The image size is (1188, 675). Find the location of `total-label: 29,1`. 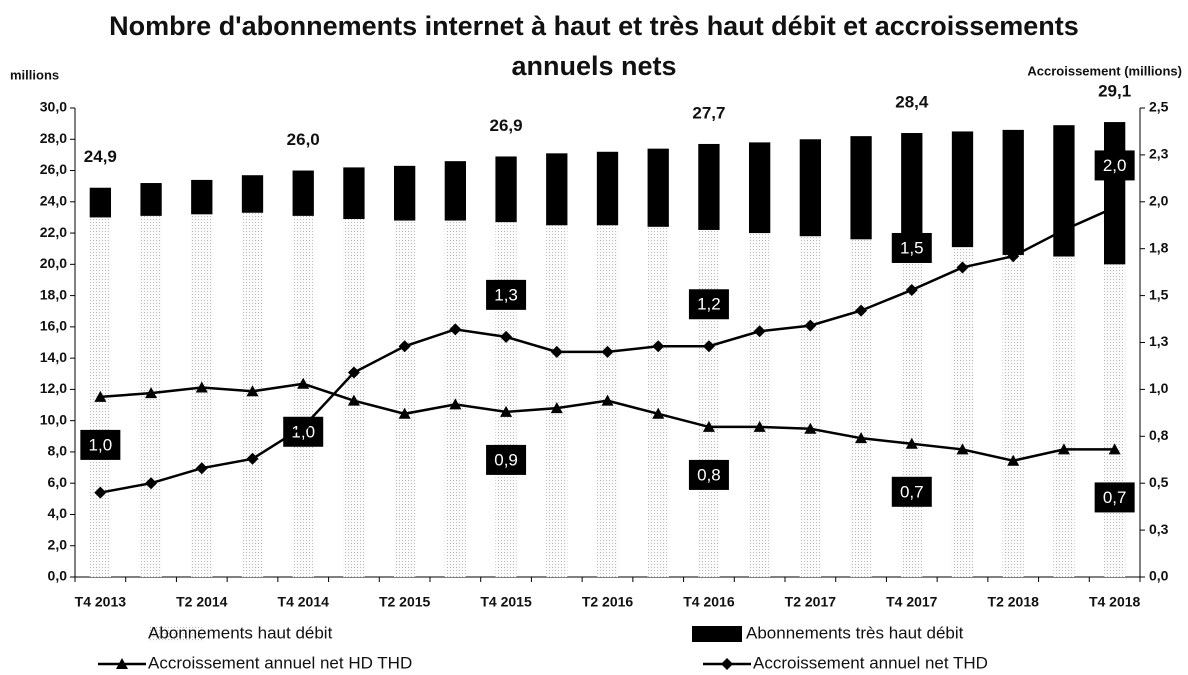

total-label: 29,1 is located at coordinates (1114, 91).